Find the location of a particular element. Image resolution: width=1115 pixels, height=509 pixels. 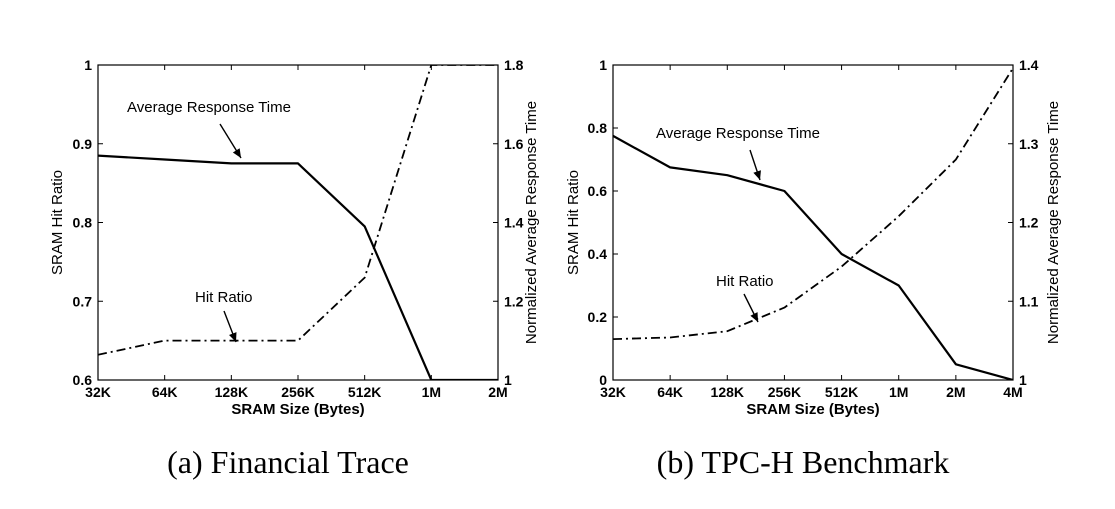

y-right-tick-label: 1.3 is located at coordinates (1029, 144).